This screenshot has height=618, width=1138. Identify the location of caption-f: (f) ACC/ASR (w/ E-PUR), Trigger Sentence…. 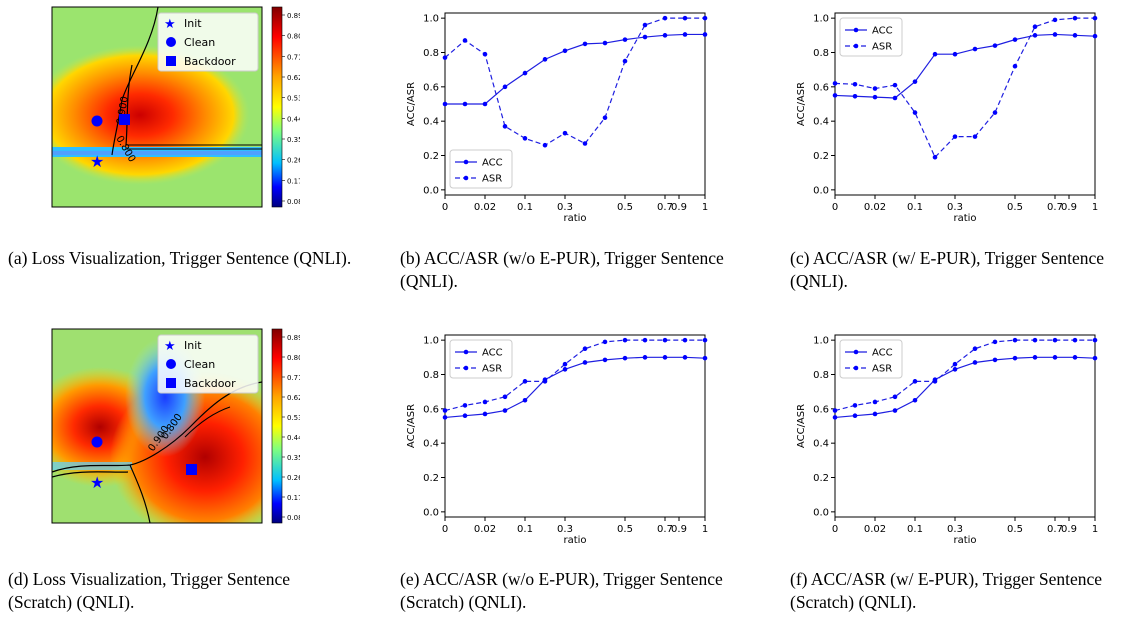
(946, 590).